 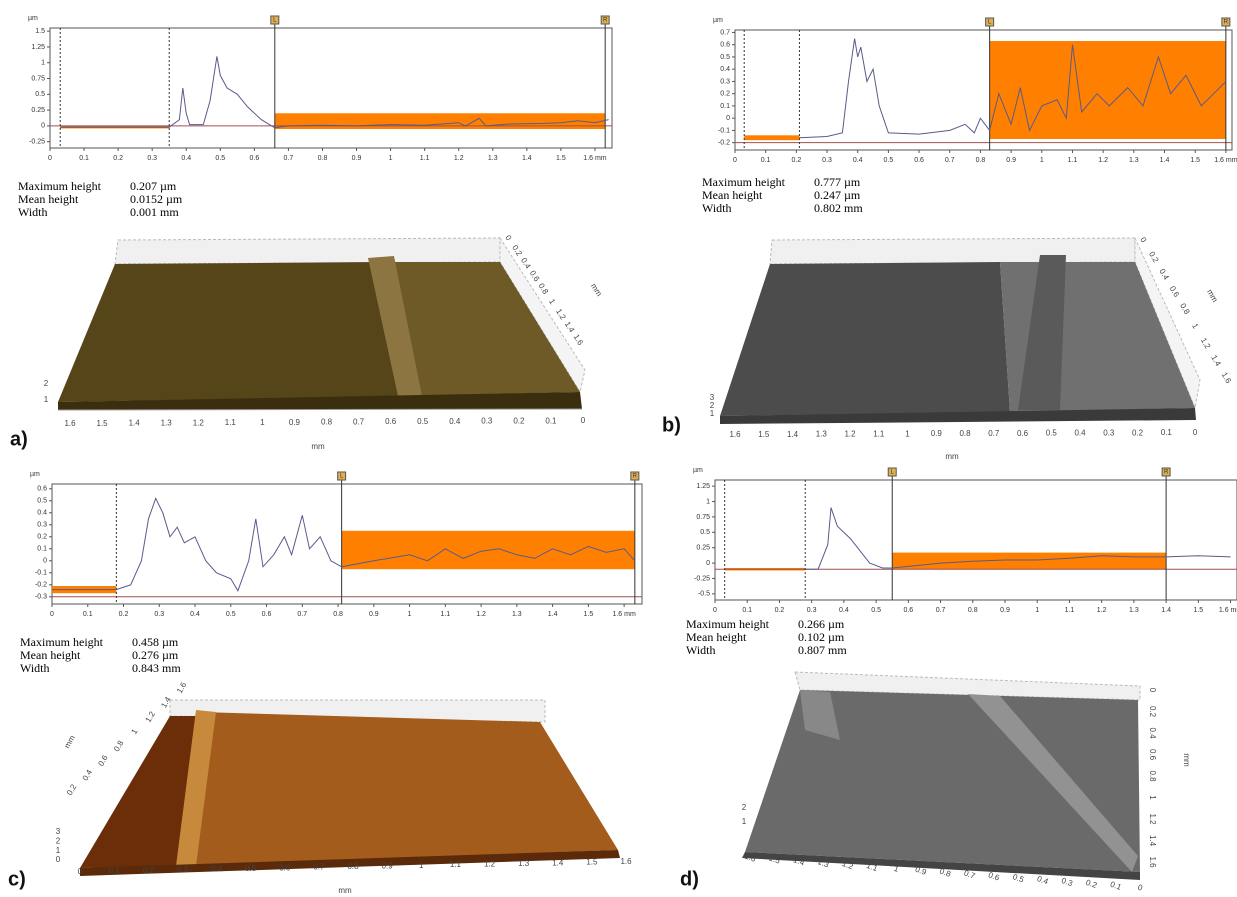 What do you see at coordinates (544, 289) in the screenshot?
I see `surface-y-tick: 0.8` at bounding box center [544, 289].